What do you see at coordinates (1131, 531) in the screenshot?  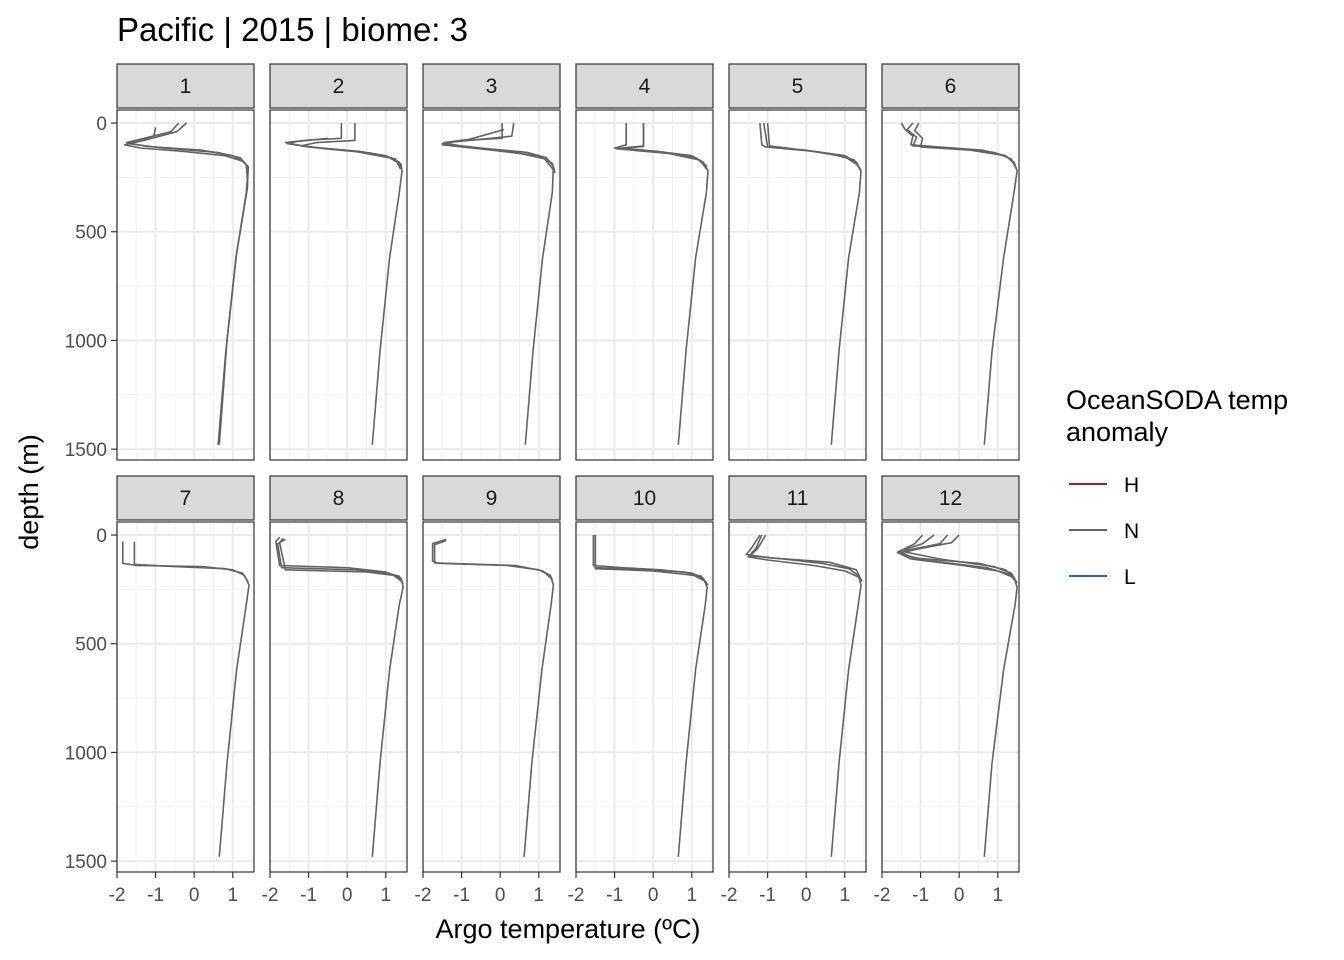 I see `legend-label-N: N` at bounding box center [1131, 531].